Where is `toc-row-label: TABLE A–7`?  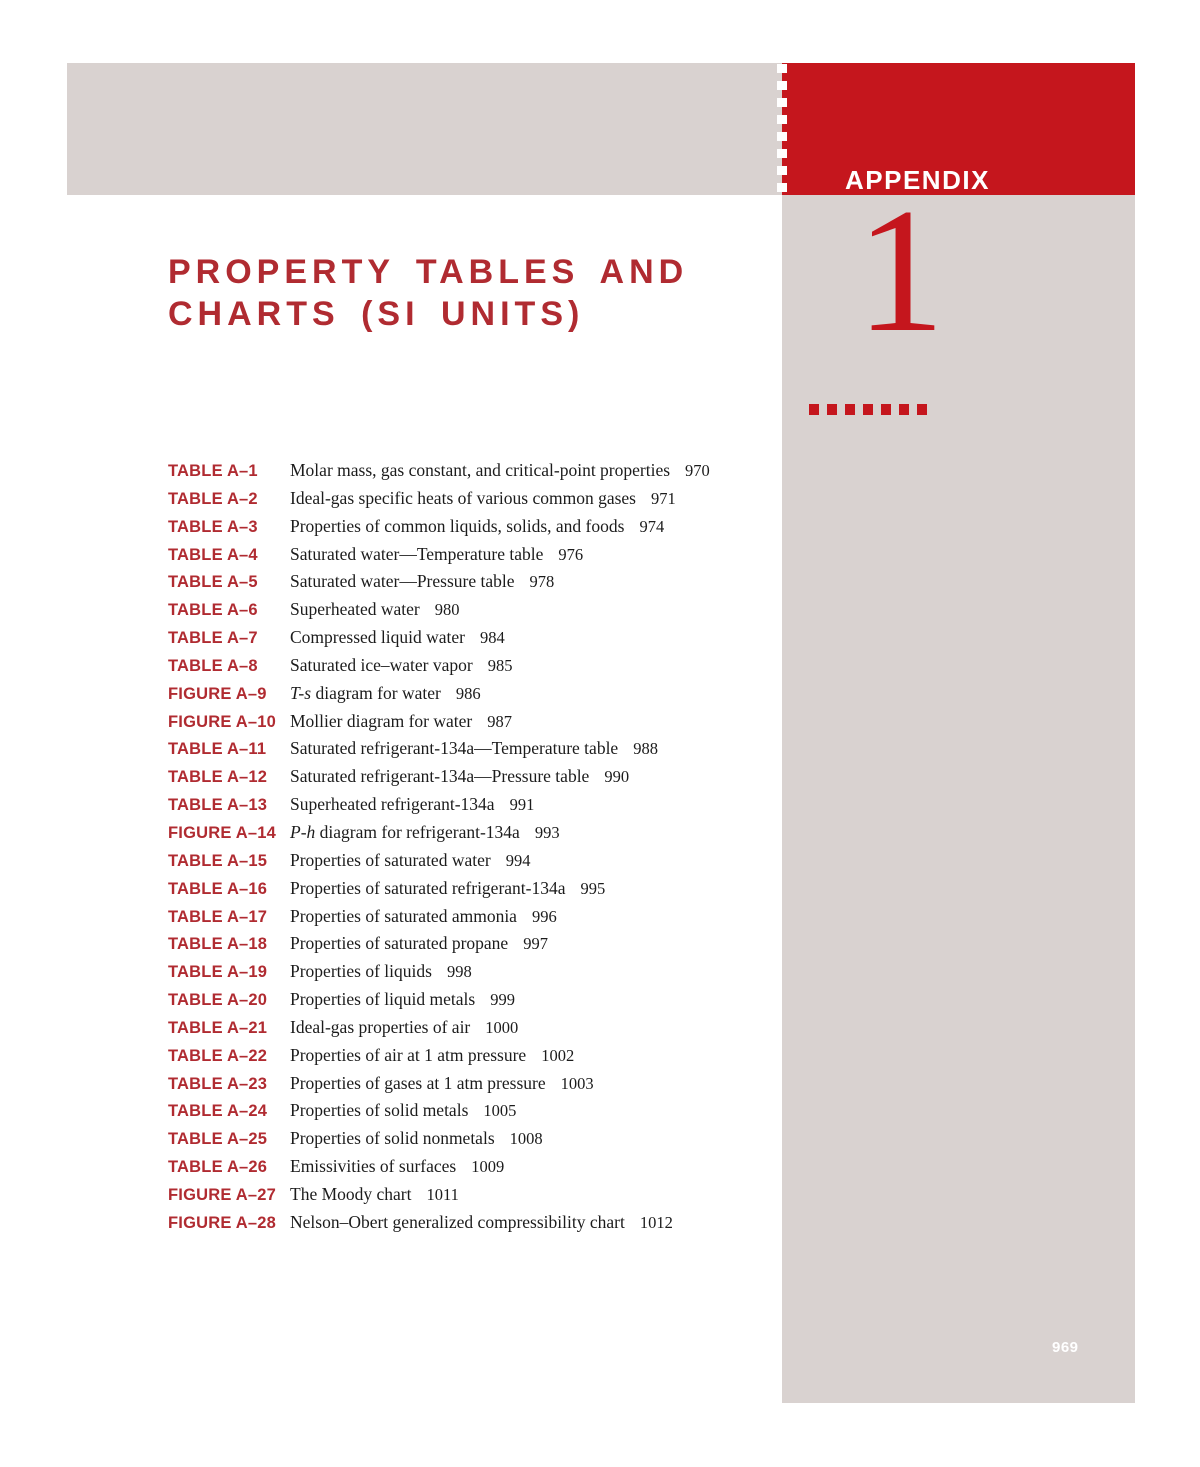
toc-row-label: TABLE A–7 is located at coordinates (213, 638).